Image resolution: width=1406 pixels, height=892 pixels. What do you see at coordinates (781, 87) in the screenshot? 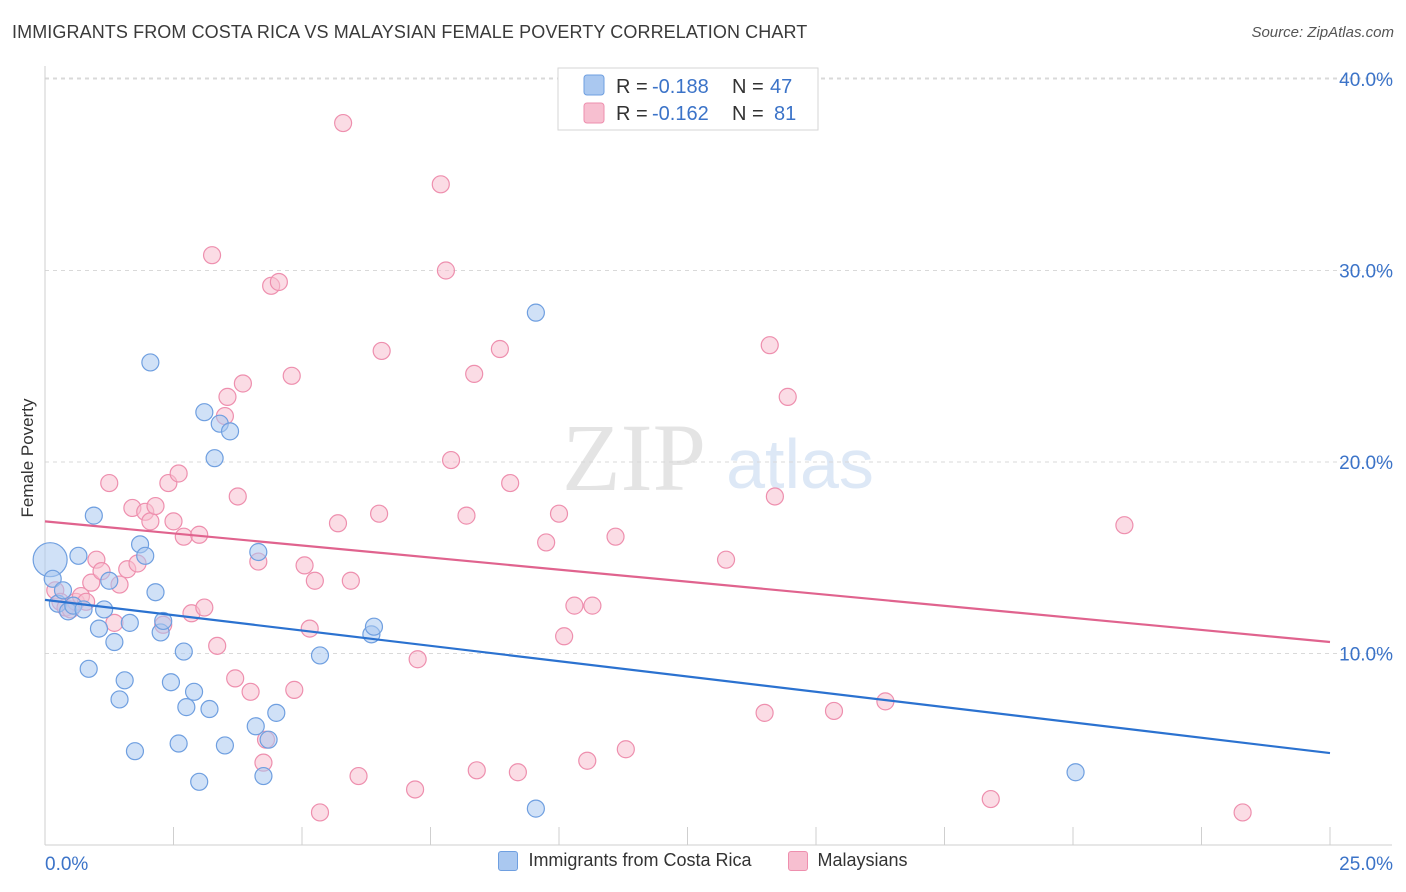
I see `stats-n-value-blue: 47` at bounding box center [781, 87].